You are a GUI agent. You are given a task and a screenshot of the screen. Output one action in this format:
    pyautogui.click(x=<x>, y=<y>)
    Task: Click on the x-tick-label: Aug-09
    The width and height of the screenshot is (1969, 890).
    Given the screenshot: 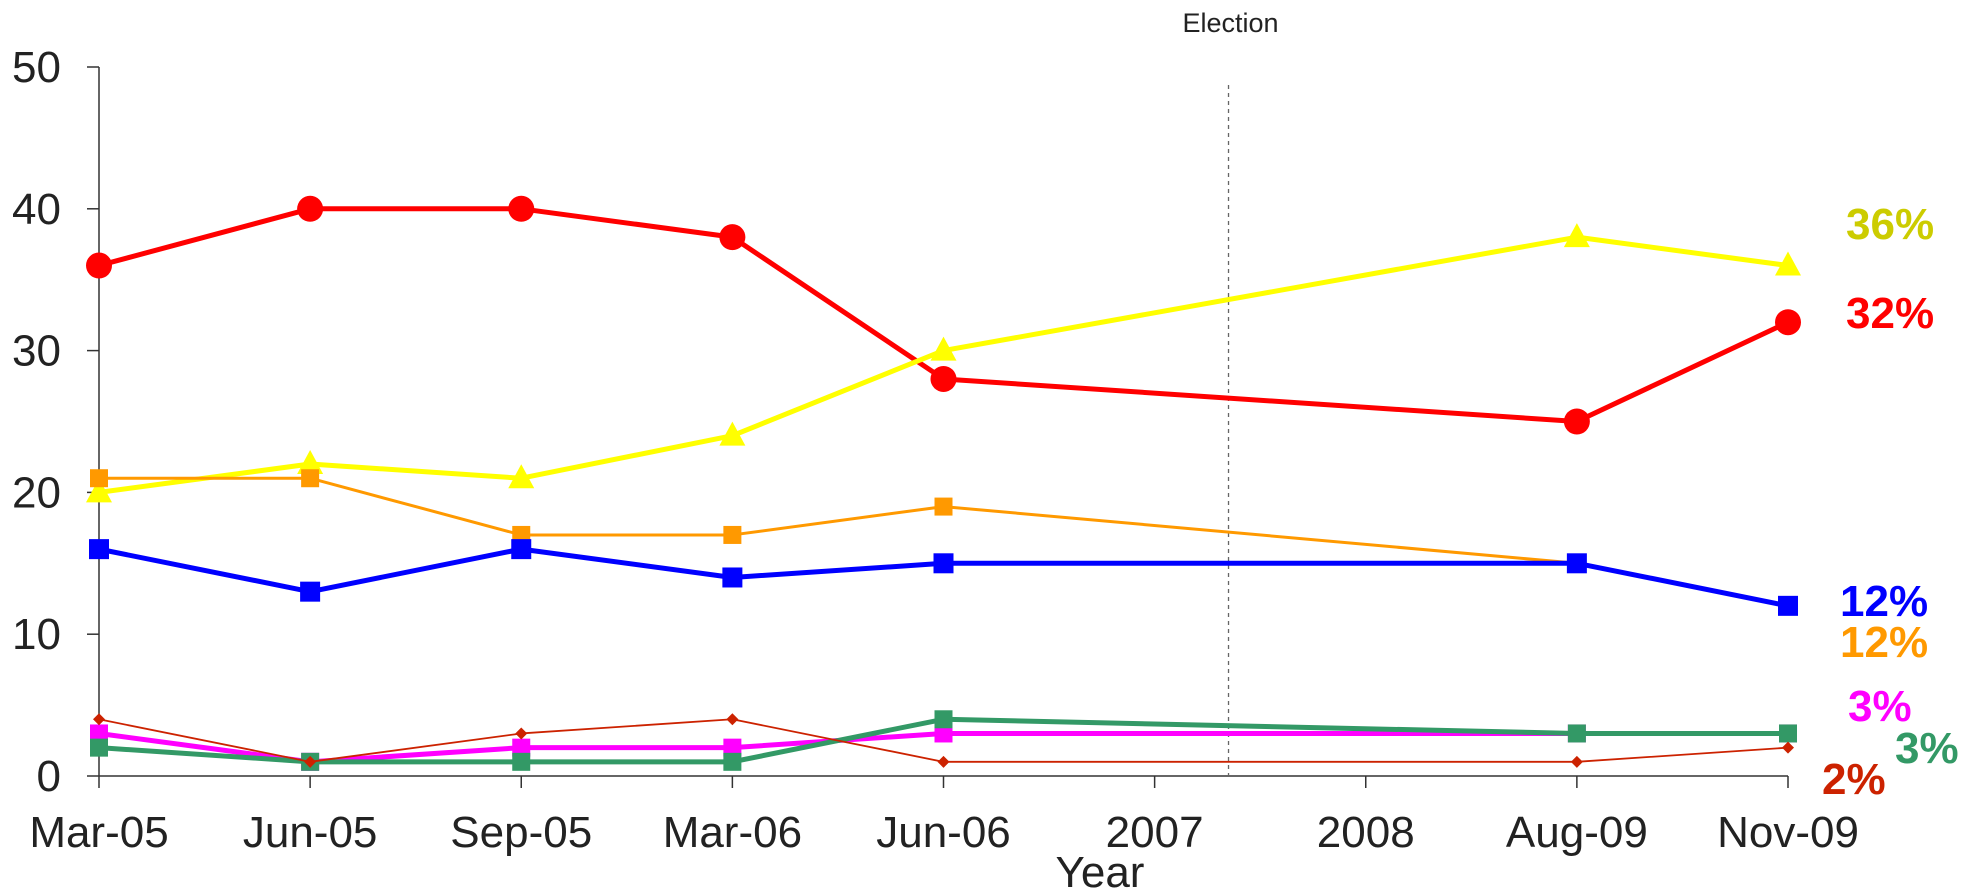 What is the action you would take?
    pyautogui.click(x=1577, y=832)
    